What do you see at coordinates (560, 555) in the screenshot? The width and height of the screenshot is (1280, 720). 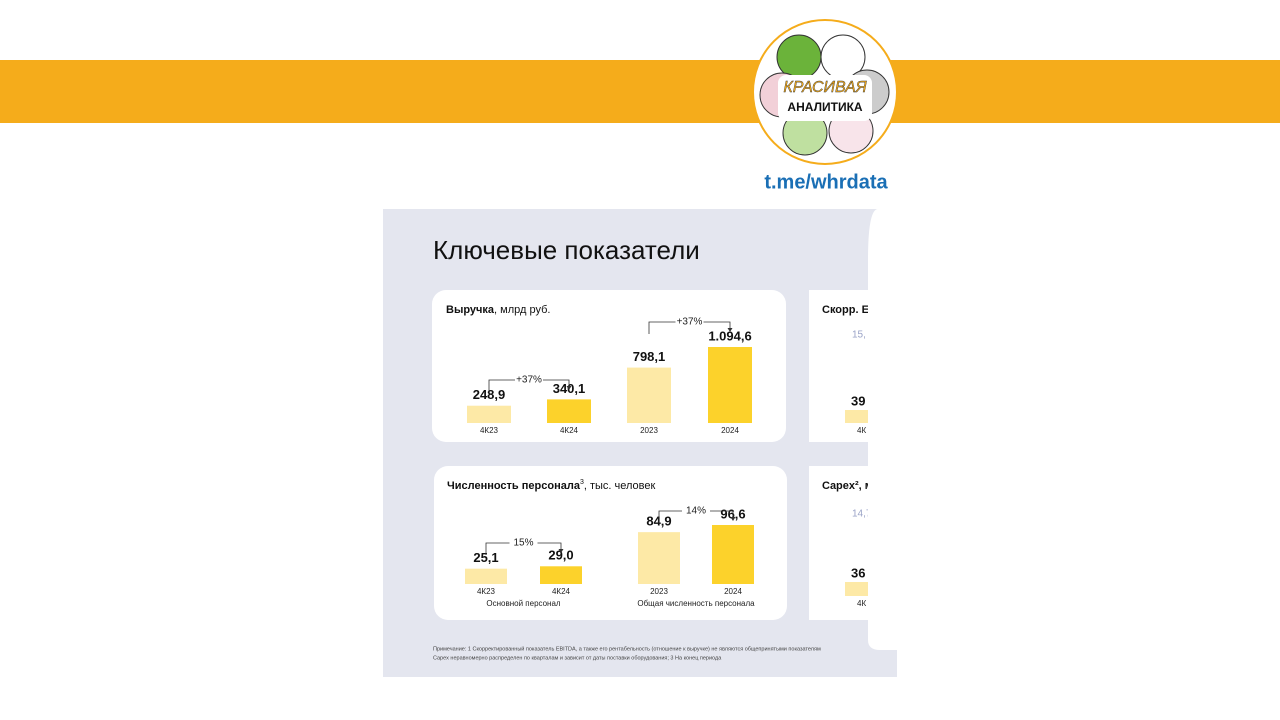 I see `value-label: 29,0` at bounding box center [560, 555].